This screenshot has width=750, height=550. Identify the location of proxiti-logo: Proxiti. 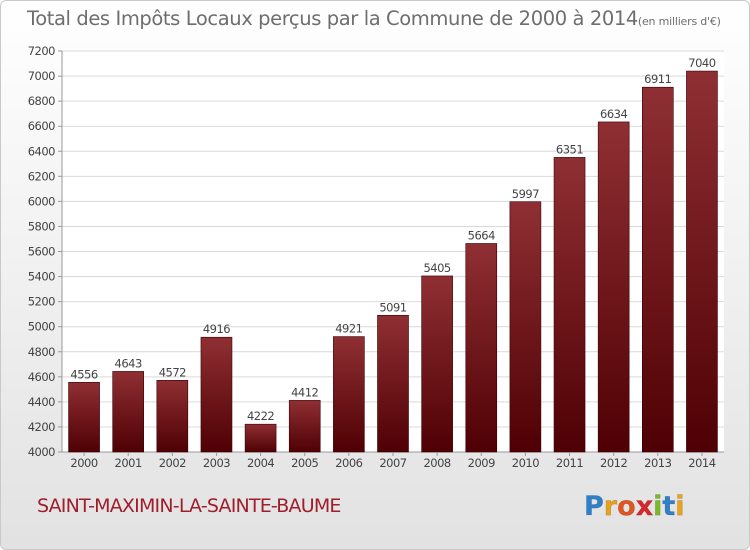
(634, 507).